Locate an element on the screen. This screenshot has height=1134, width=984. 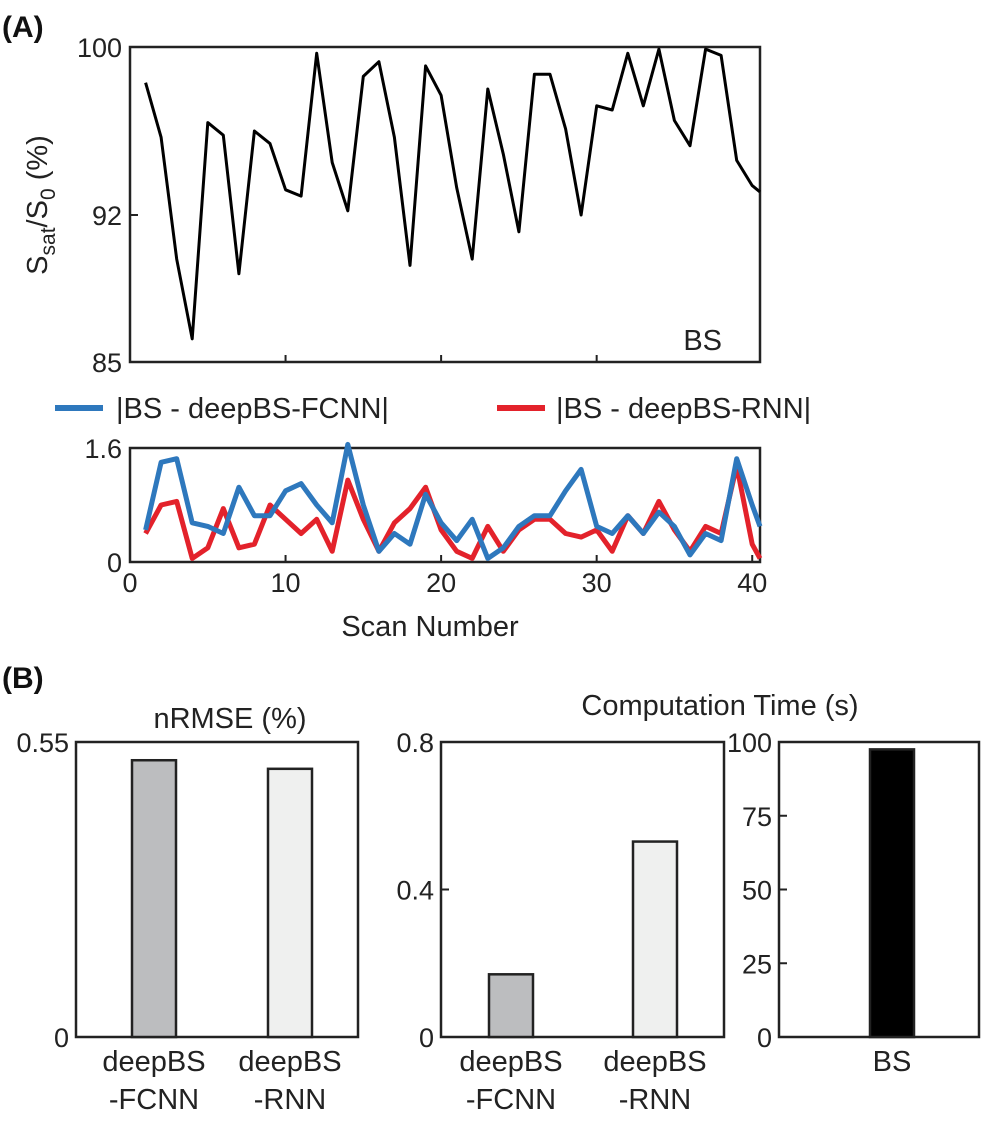
nrmse-x-label-1-line-1: -RNN is located at coordinates (290, 1100).